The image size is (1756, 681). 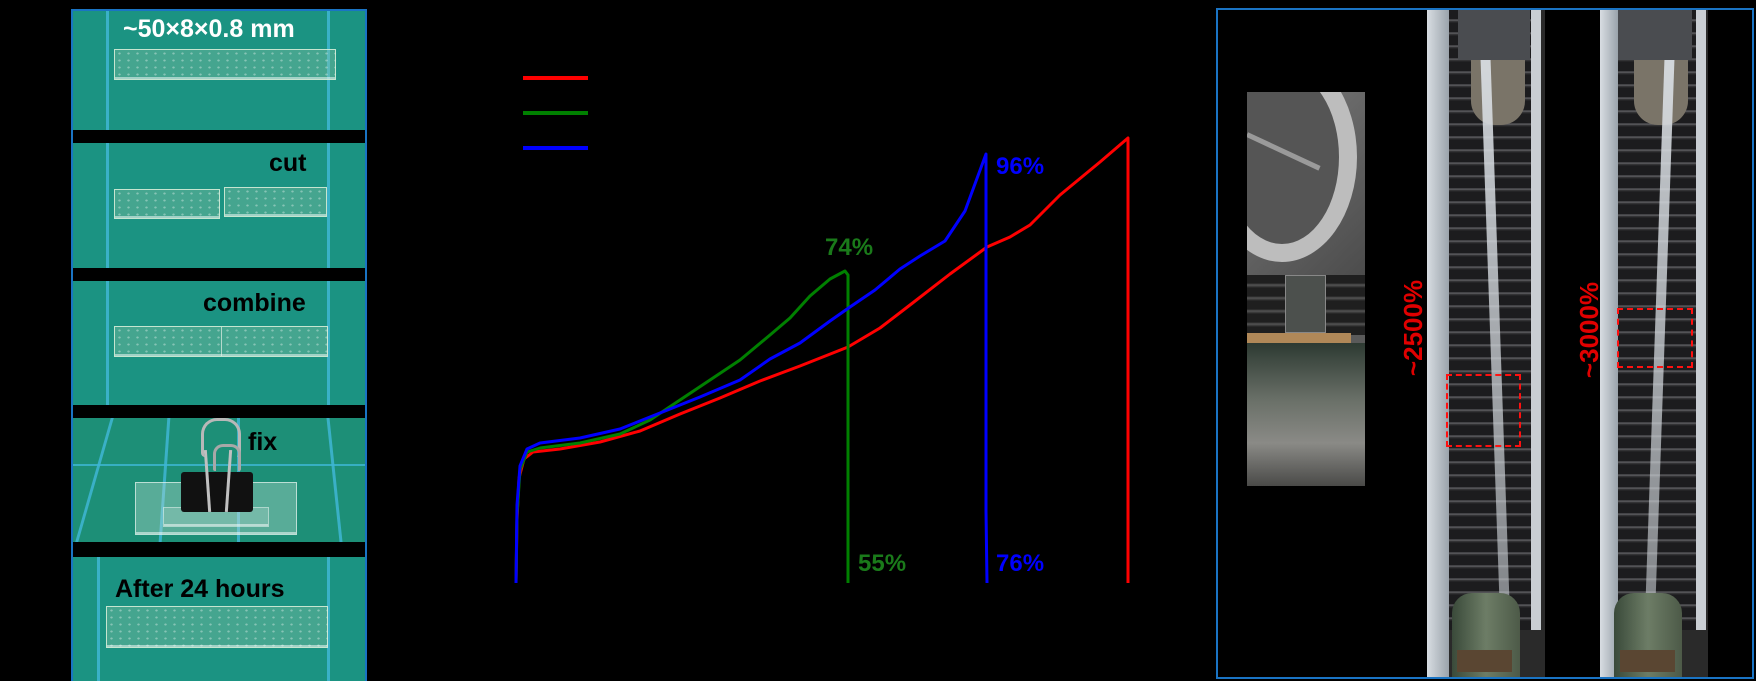 I want to click on step-label-after-24-hours: After 24 hours, so click(x=200, y=589).